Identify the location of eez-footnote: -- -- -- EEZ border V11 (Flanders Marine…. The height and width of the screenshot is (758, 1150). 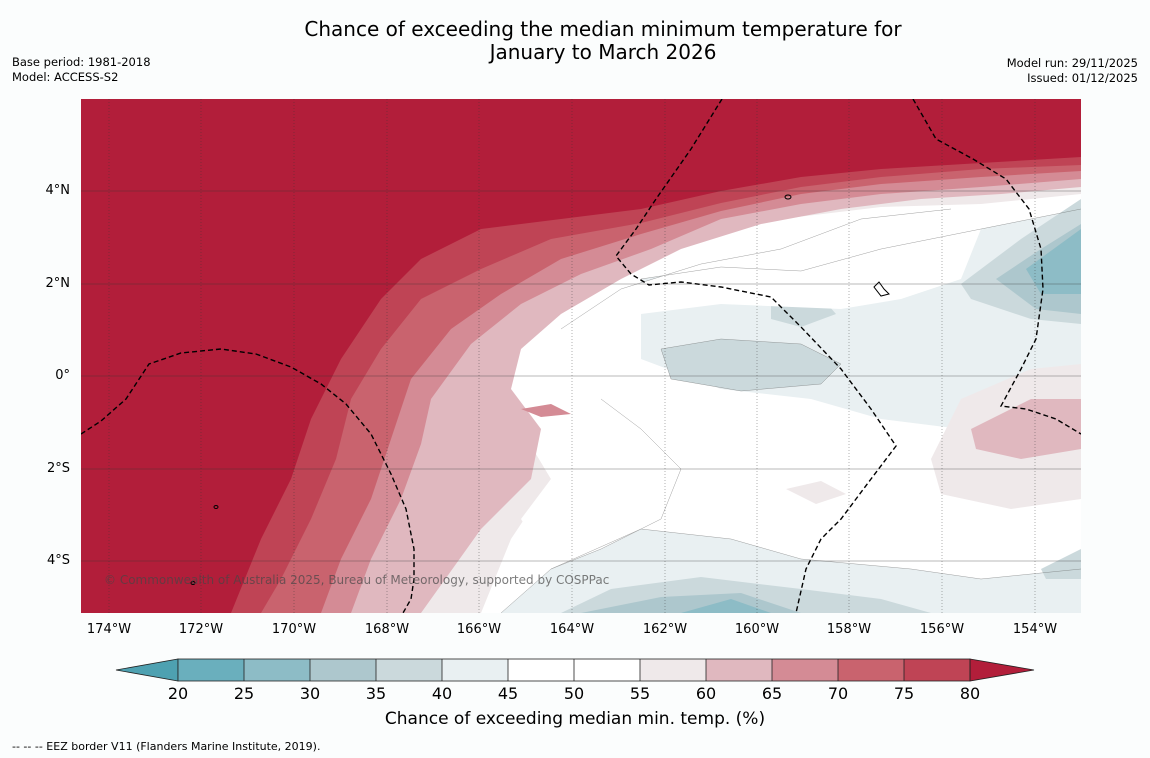
(166, 746).